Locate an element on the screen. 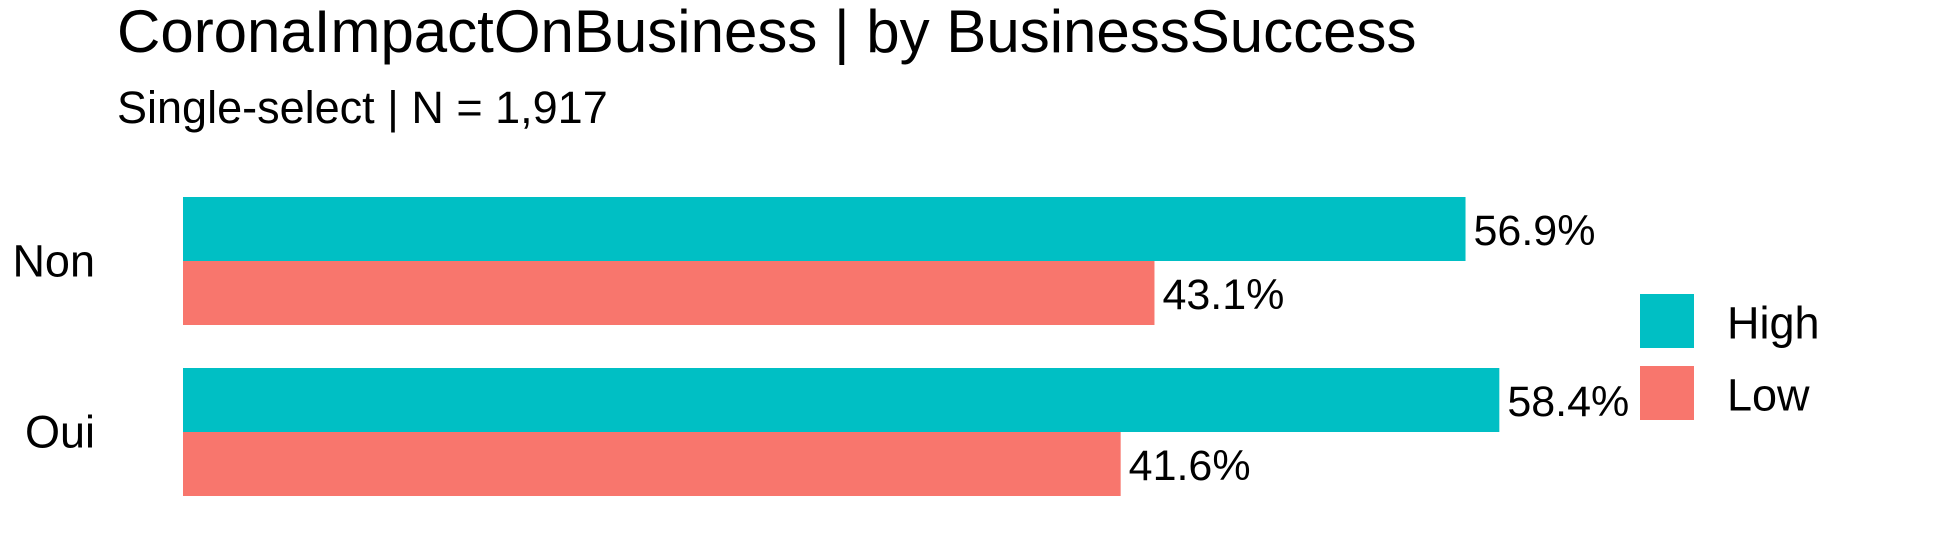 Image resolution: width=1948 pixels, height=543 pixels. data-label-high-oui: 58.4% is located at coordinates (1568, 402).